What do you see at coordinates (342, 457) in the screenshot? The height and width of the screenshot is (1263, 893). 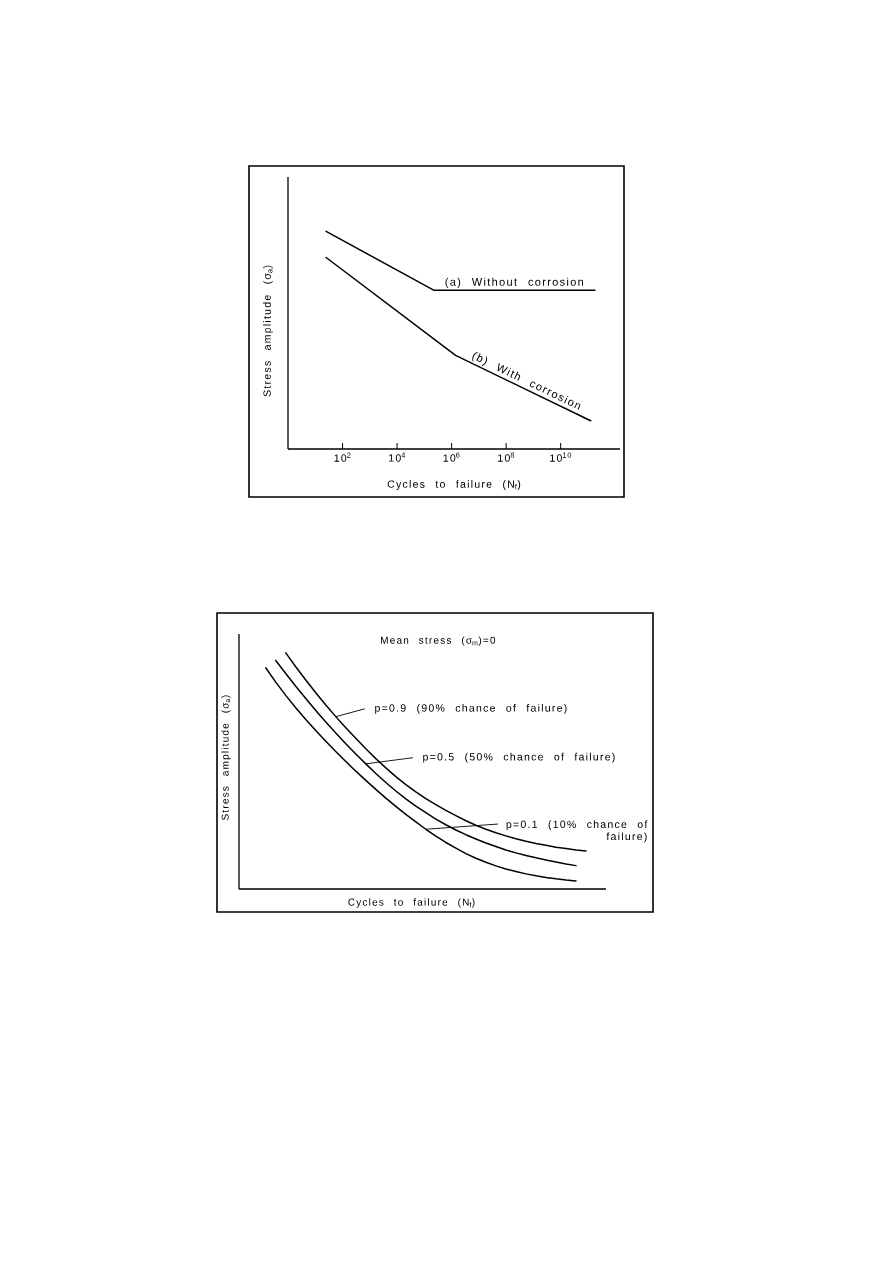 I see `x-tick-label: 10$^{2}$` at bounding box center [342, 457].